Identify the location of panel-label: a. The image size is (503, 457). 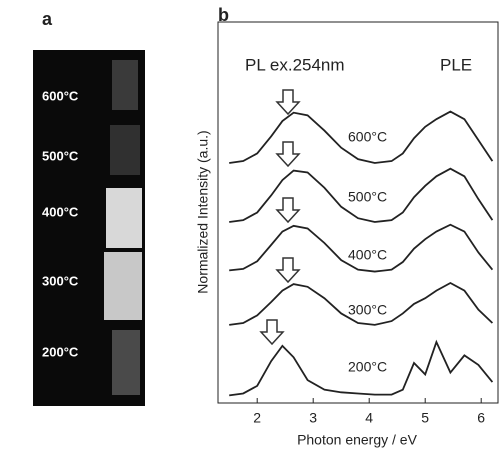
(47, 19).